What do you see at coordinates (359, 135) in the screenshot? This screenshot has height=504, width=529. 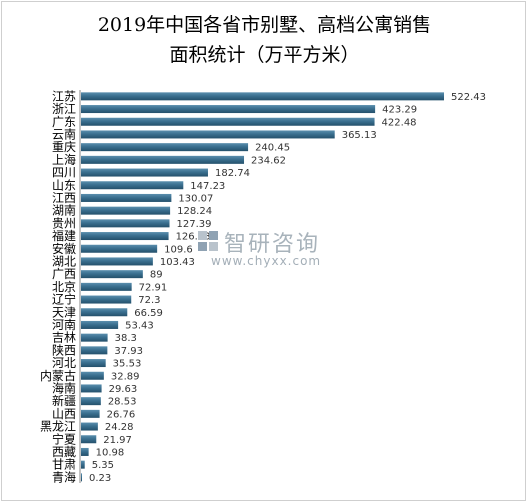 I see `value-label: 365.13` at bounding box center [359, 135].